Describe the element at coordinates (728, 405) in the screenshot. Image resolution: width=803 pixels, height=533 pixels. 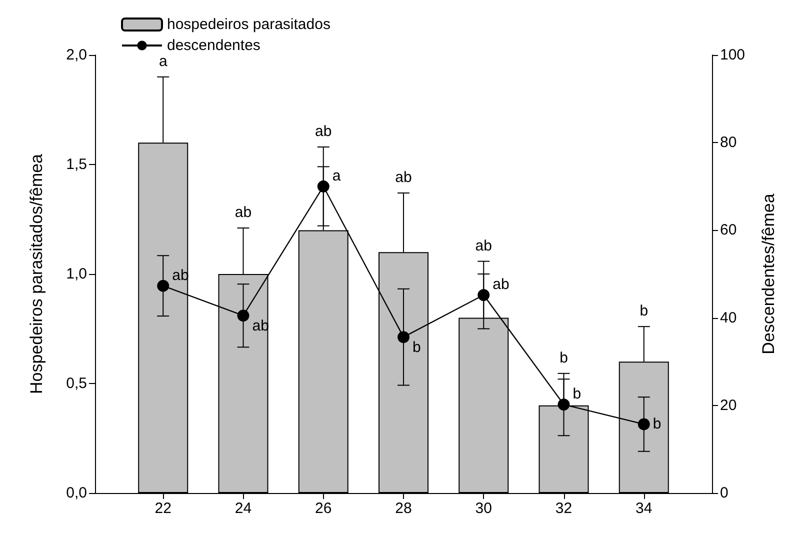
I see `y2-tick-label: 20` at that location.